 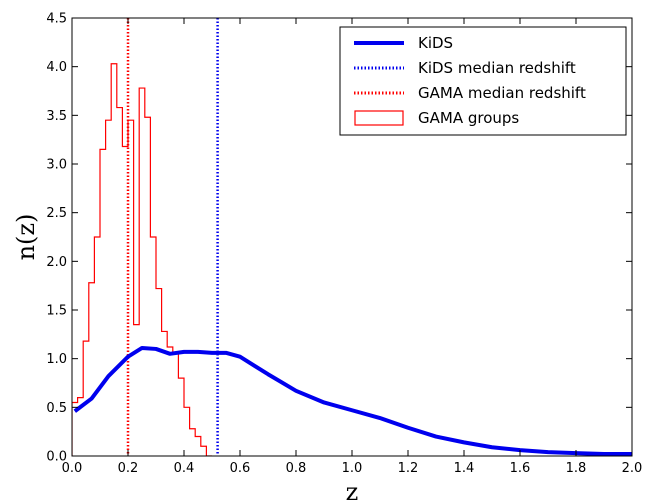 I want to click on x-tick-label: 1.0, so click(x=352, y=468).